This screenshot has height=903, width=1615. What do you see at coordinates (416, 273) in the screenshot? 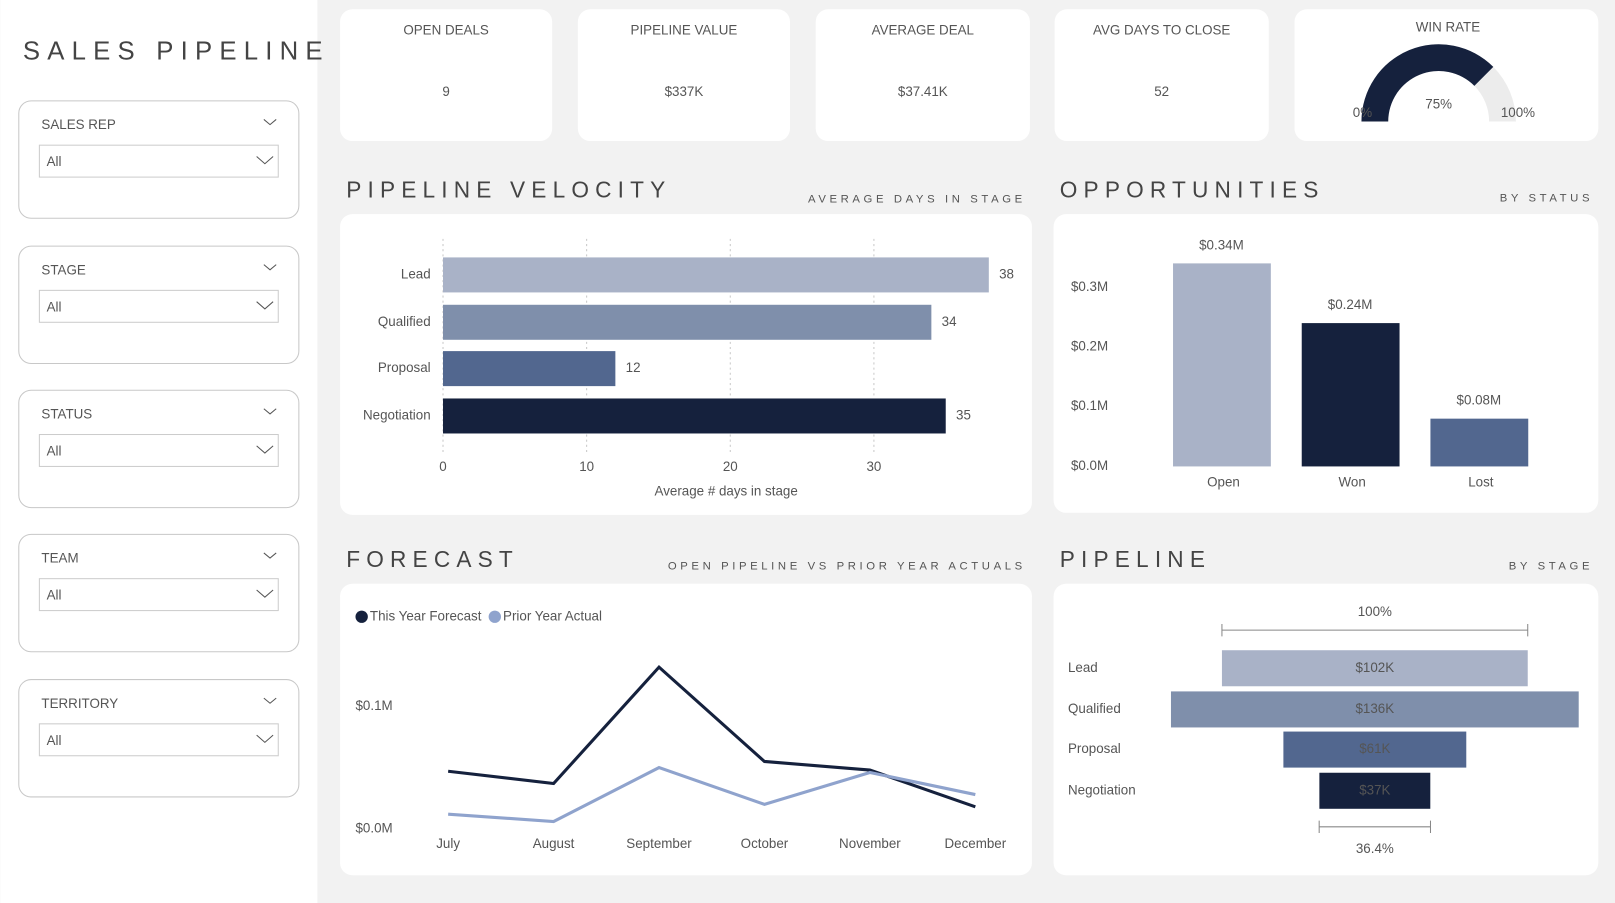
I see `y-tick-label: Lead` at bounding box center [416, 273].